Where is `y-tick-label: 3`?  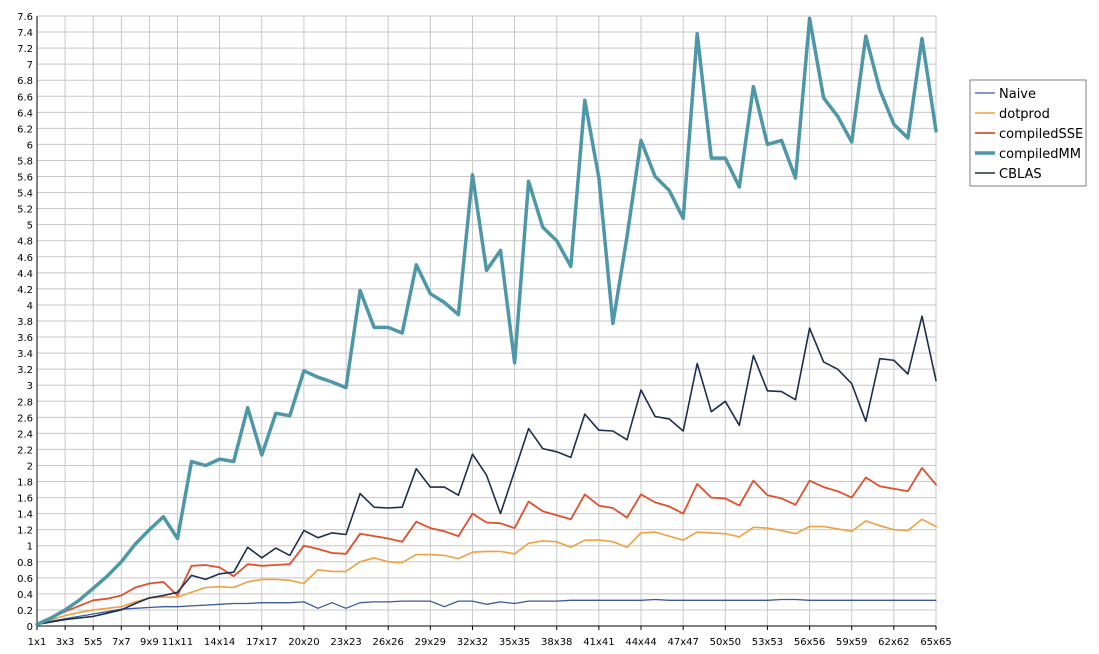 y-tick-label: 3 is located at coordinates (30, 386).